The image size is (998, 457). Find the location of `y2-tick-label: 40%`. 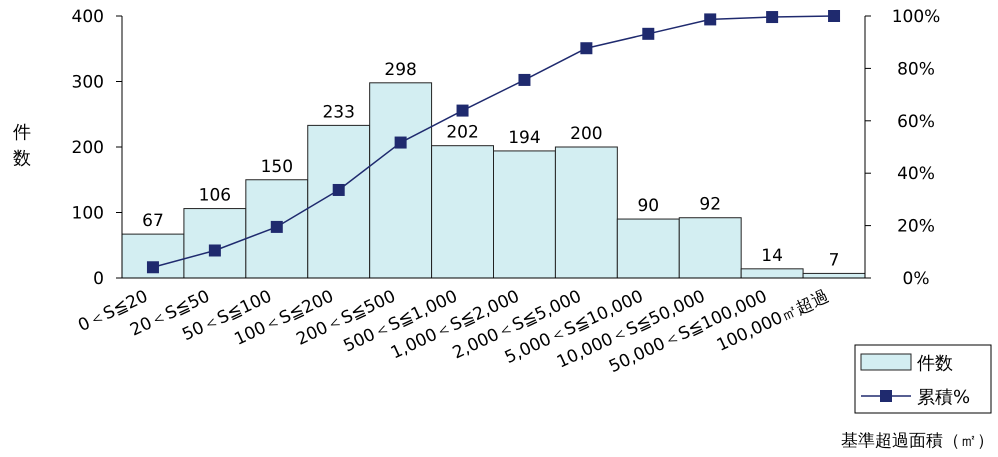

y2-tick-label: 40% is located at coordinates (916, 174).